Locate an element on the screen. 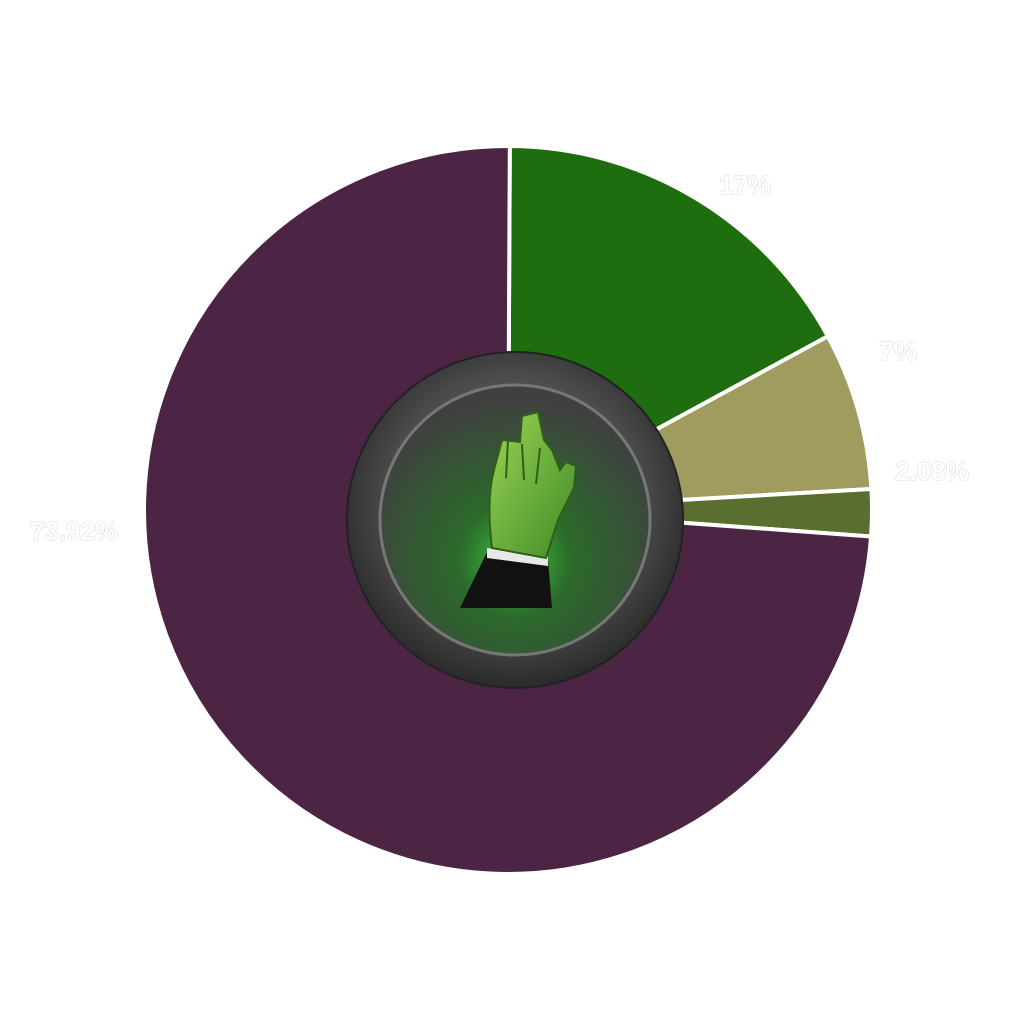  pie-label-3: 73.92% is located at coordinates (74, 531).